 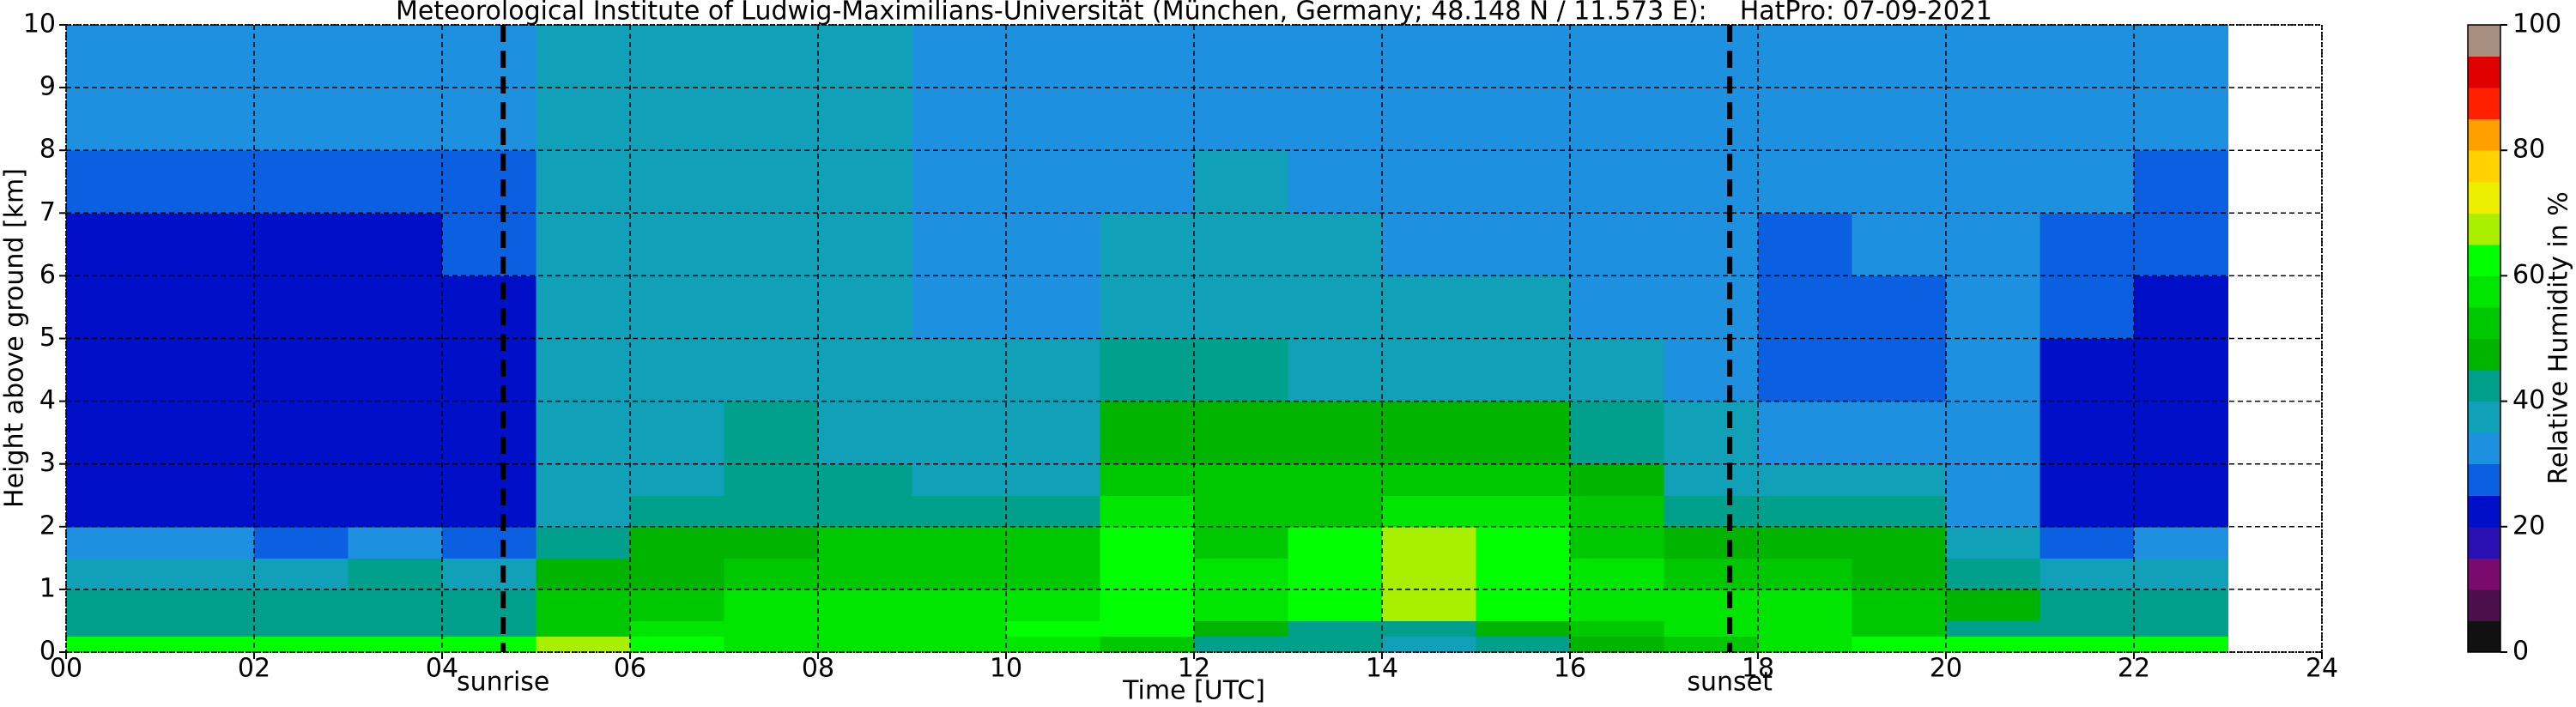 I want to click on y-tick-label: 6, so click(x=47, y=275).